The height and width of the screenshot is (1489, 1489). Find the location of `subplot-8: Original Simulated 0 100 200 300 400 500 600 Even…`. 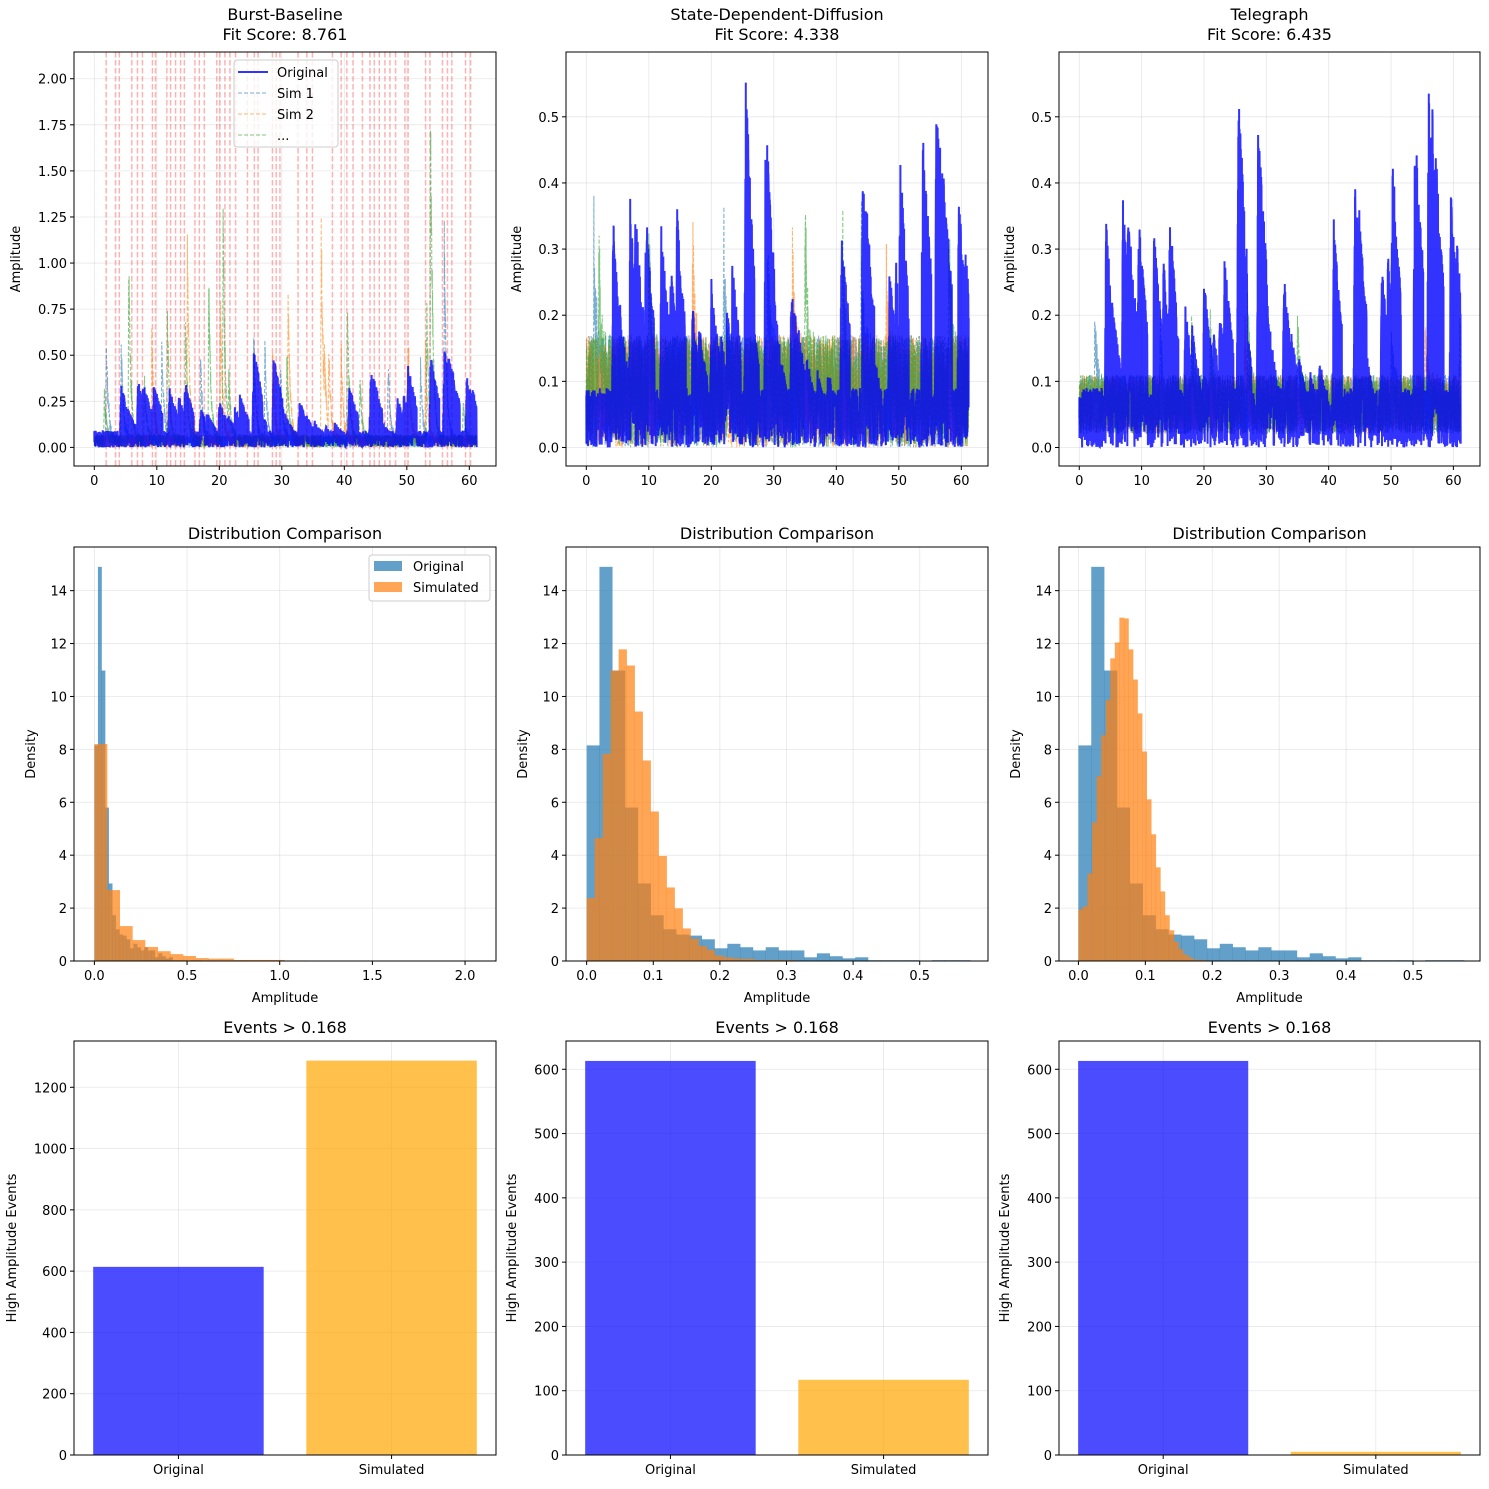

subplot-8: Original Simulated 0 100 200 300 400 500 600 Even… is located at coordinates (747, 1248).